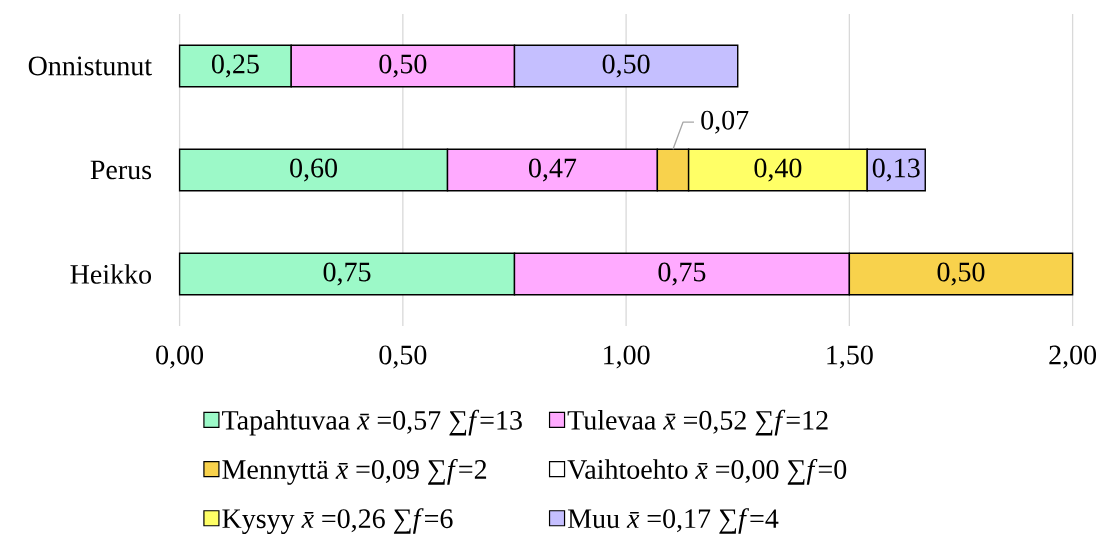 The width and height of the screenshot is (1099, 538). What do you see at coordinates (725, 122) in the screenshot?
I see `data-label: 0,07` at bounding box center [725, 122].